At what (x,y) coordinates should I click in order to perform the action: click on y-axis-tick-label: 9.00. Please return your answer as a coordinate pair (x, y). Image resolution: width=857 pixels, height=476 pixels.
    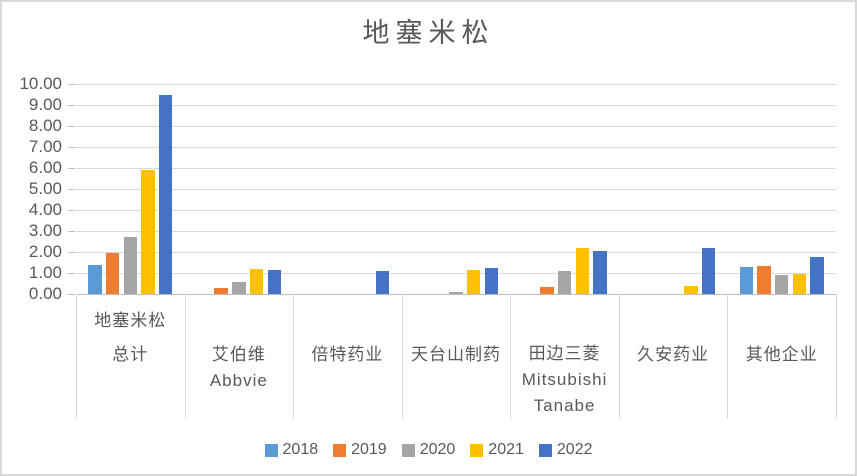
    Looking at the image, I should click on (45, 104).